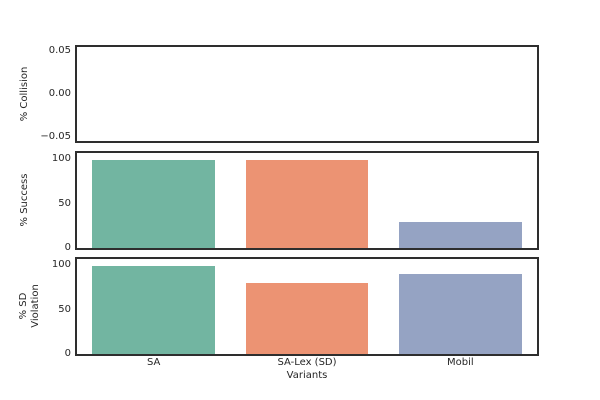 Image resolution: width=600 pixels, height=400 pixels. I want to click on bar-success-sa, so click(153, 204).